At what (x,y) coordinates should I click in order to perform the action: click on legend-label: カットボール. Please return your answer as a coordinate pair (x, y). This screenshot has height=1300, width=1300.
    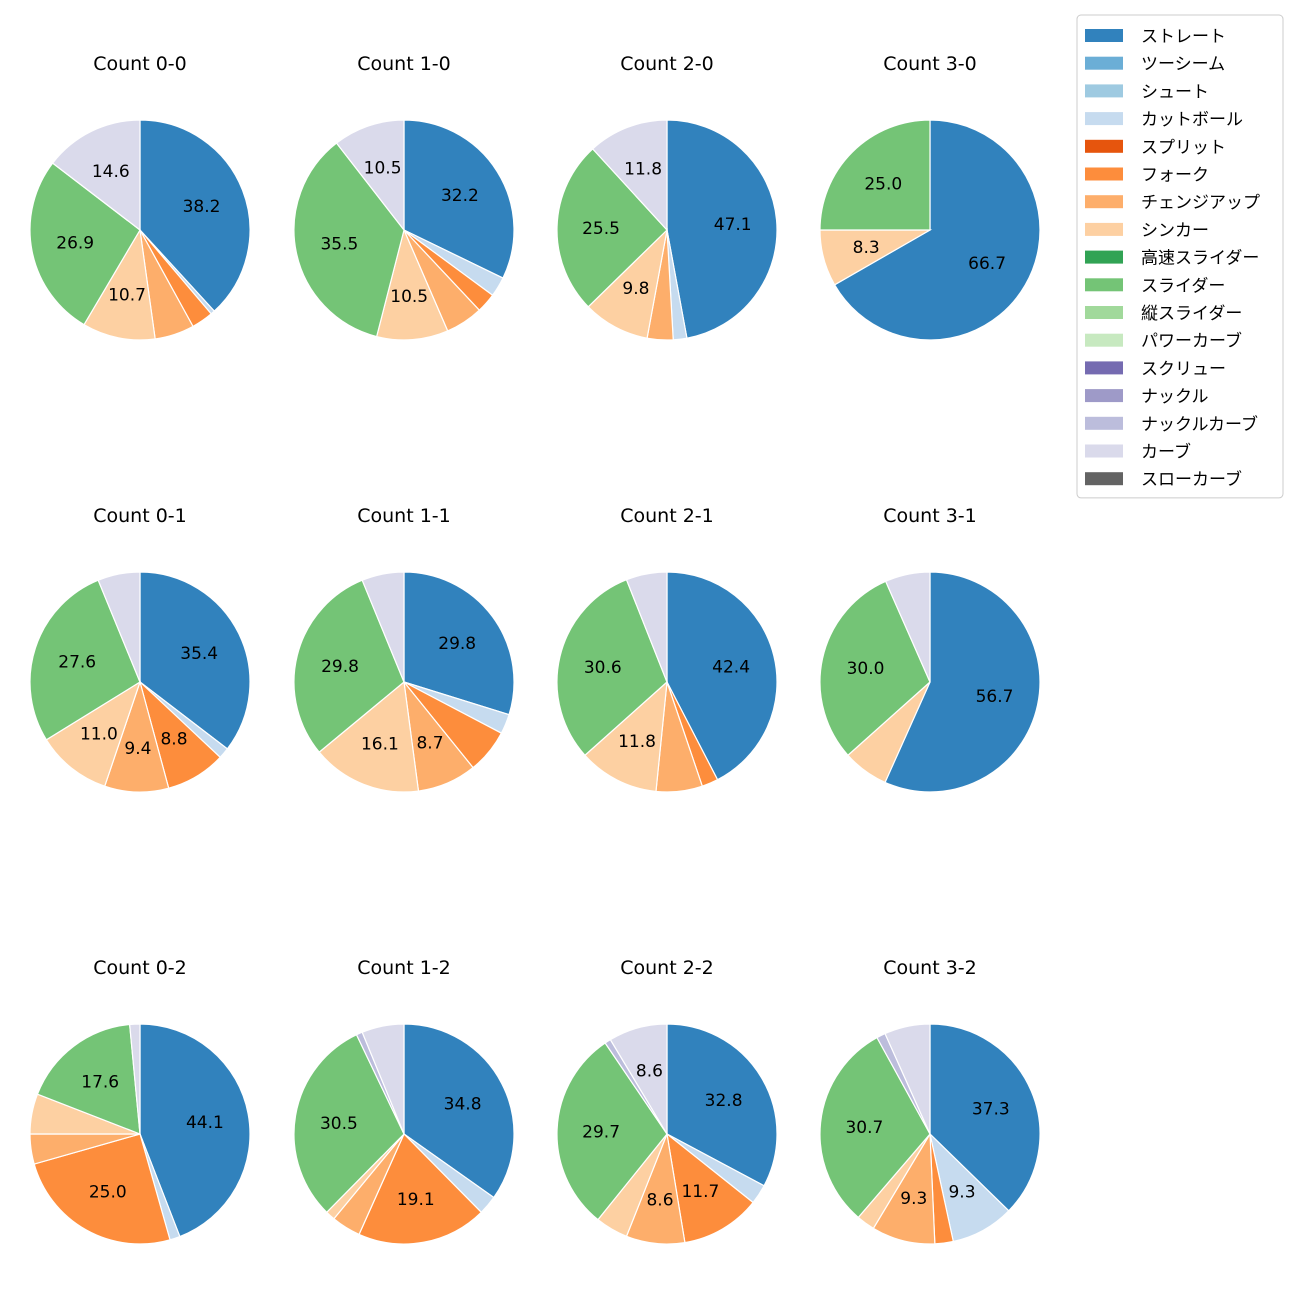
    Looking at the image, I should click on (1192, 120).